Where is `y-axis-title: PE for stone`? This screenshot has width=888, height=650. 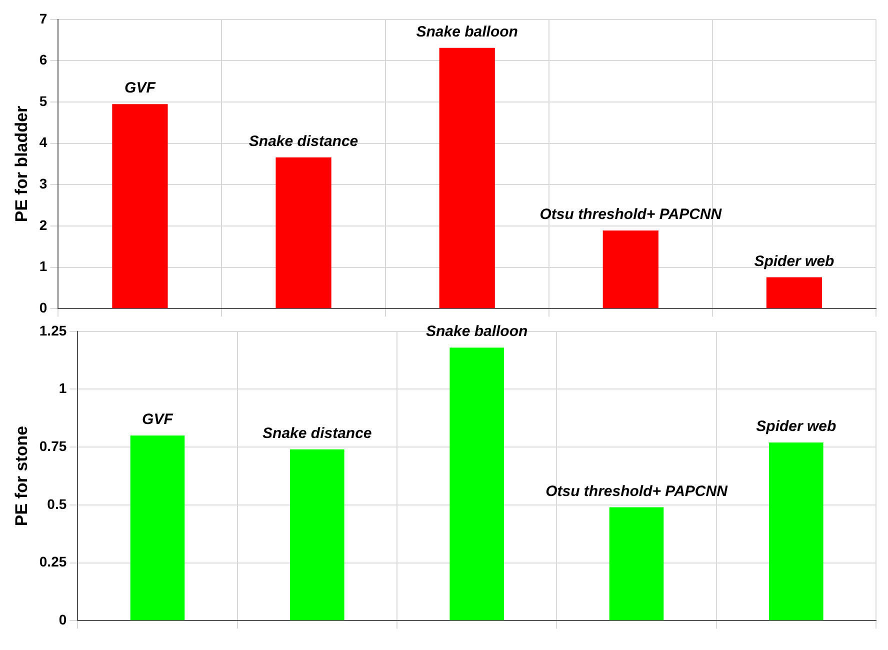 y-axis-title: PE for stone is located at coordinates (21, 476).